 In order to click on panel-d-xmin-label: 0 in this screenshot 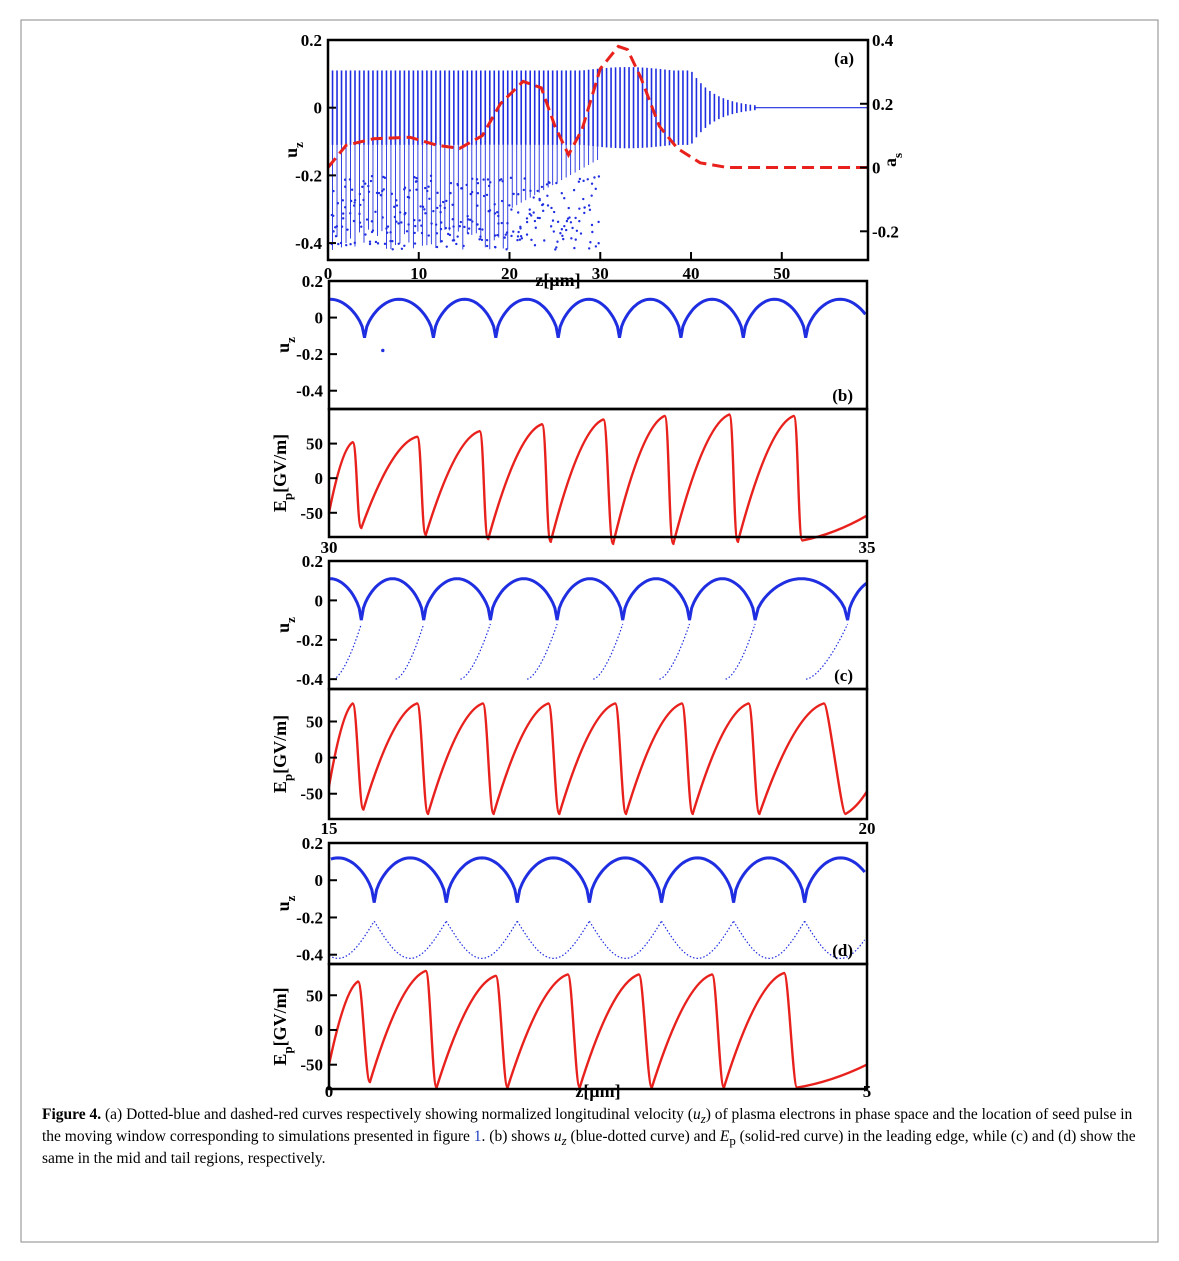, I will do `click(329, 1091)`.